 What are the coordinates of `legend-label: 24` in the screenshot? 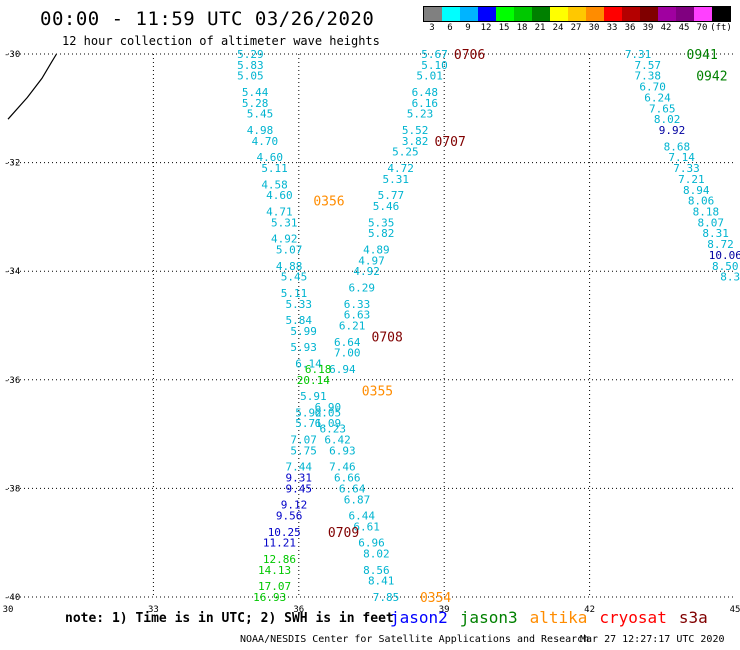 It's located at (558, 28).